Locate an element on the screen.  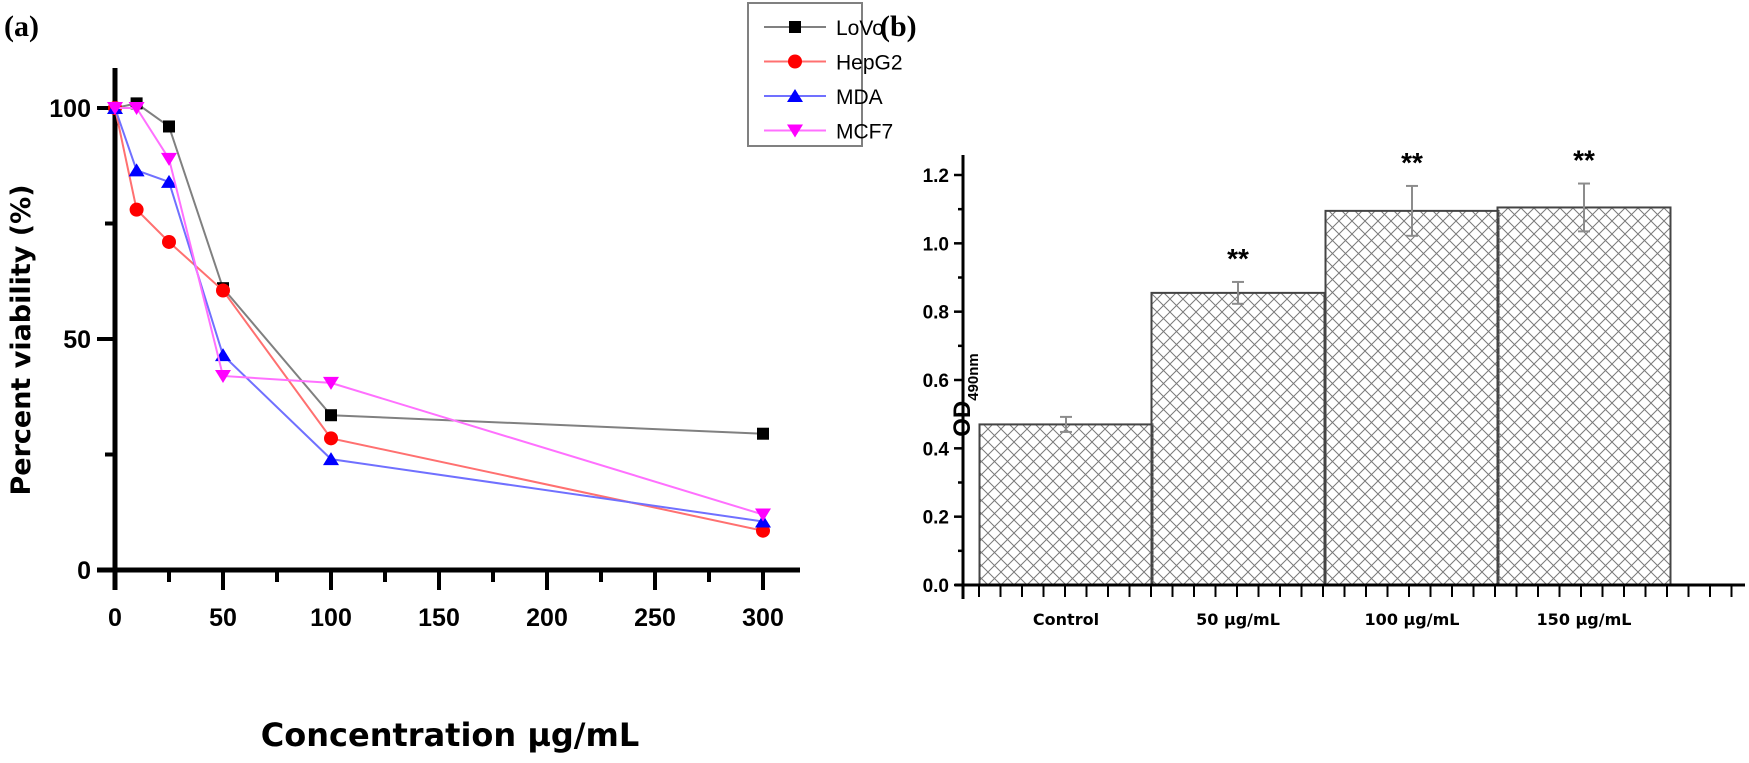
y-tick-label: 0.6 is located at coordinates (936, 381).